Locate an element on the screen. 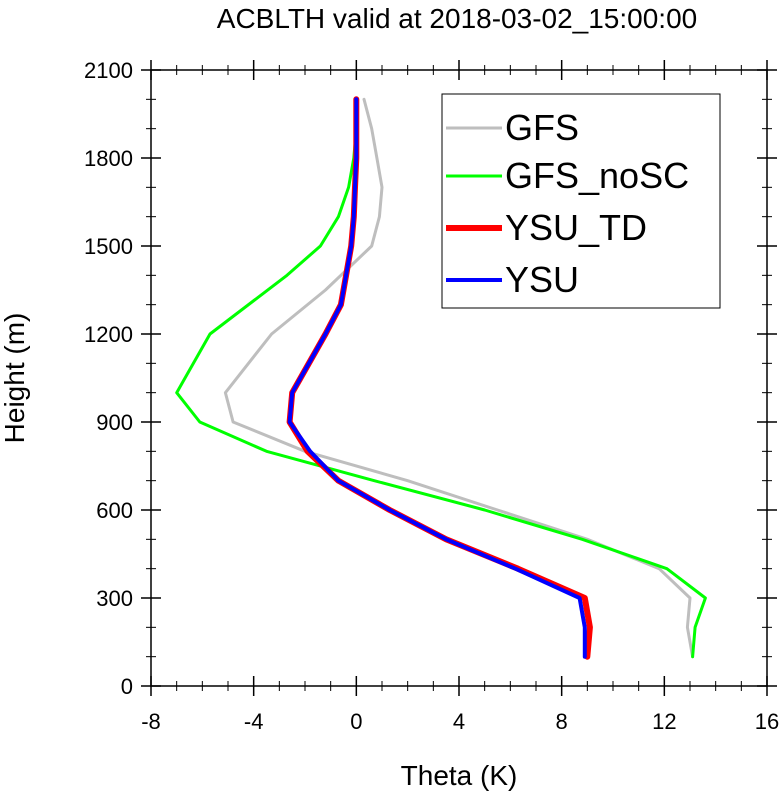 Image resolution: width=783 pixels, height=797 pixels. legend-box is located at coordinates (581, 201).